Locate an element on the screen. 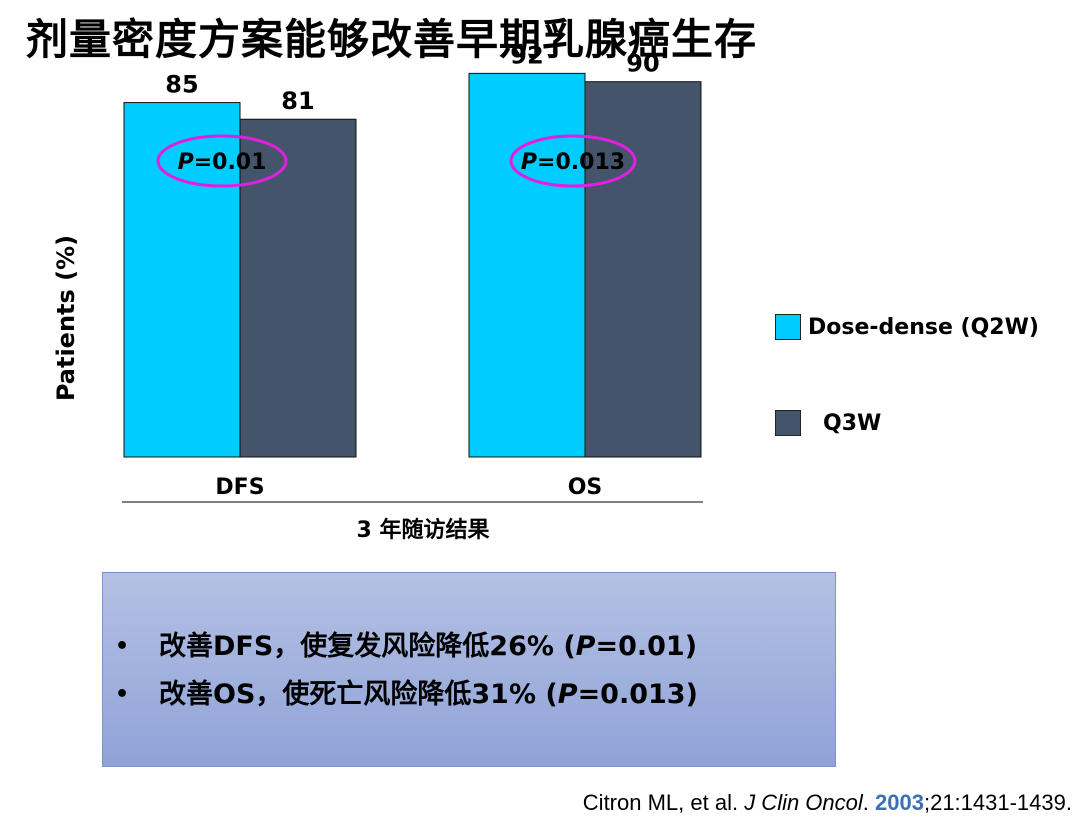 This screenshot has width=1080, height=824. summary-item-os: • 改善OS，使死亡风险降低31% (P=0.013) is located at coordinates (406, 695).